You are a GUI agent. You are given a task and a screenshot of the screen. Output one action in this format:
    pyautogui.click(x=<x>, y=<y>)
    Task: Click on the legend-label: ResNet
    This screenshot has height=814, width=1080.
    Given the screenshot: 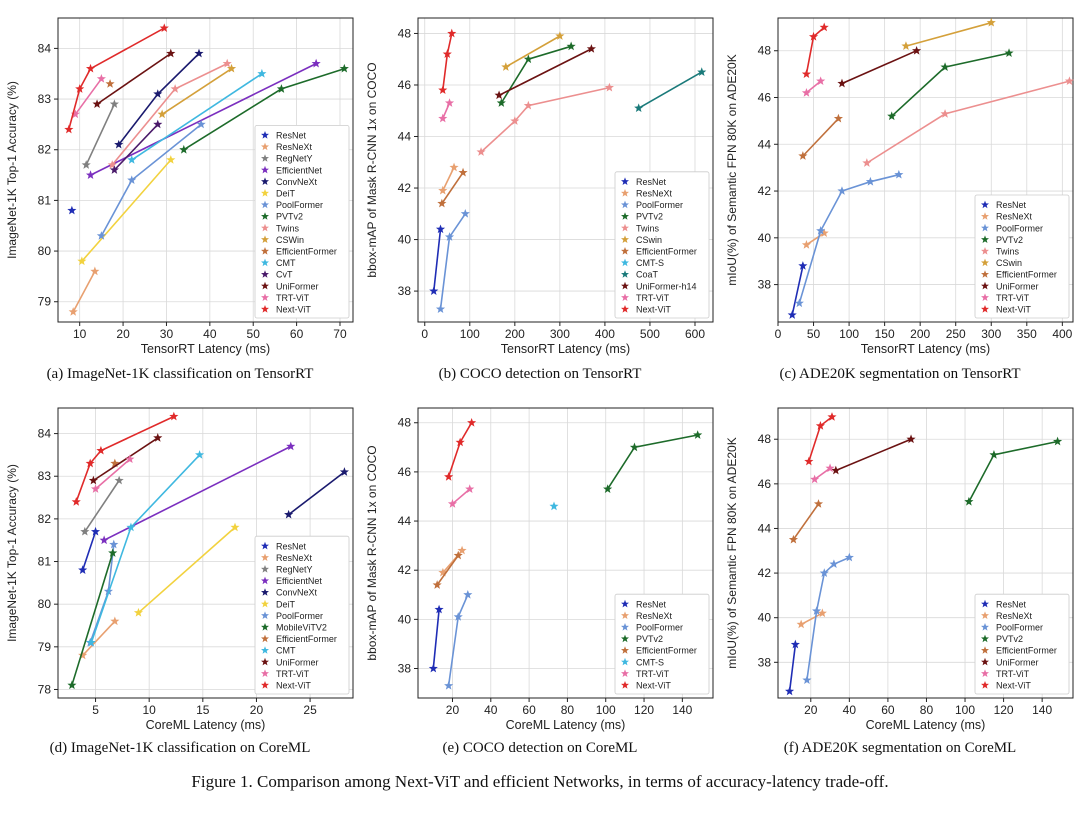 What is the action you would take?
    pyautogui.click(x=651, y=182)
    